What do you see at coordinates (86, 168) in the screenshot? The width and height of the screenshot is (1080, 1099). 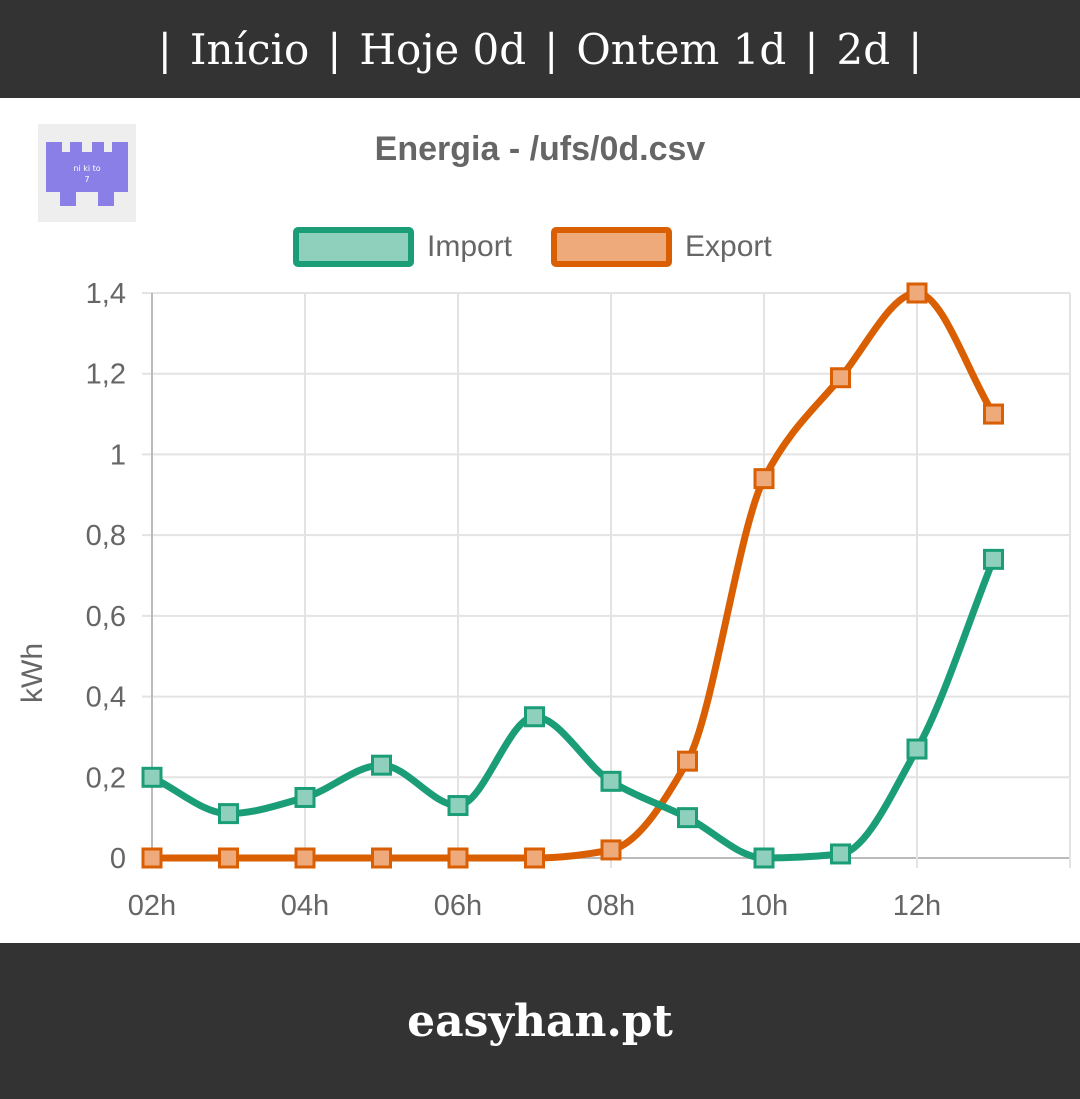 I see `logo-text-line1: ni ki to` at bounding box center [86, 168].